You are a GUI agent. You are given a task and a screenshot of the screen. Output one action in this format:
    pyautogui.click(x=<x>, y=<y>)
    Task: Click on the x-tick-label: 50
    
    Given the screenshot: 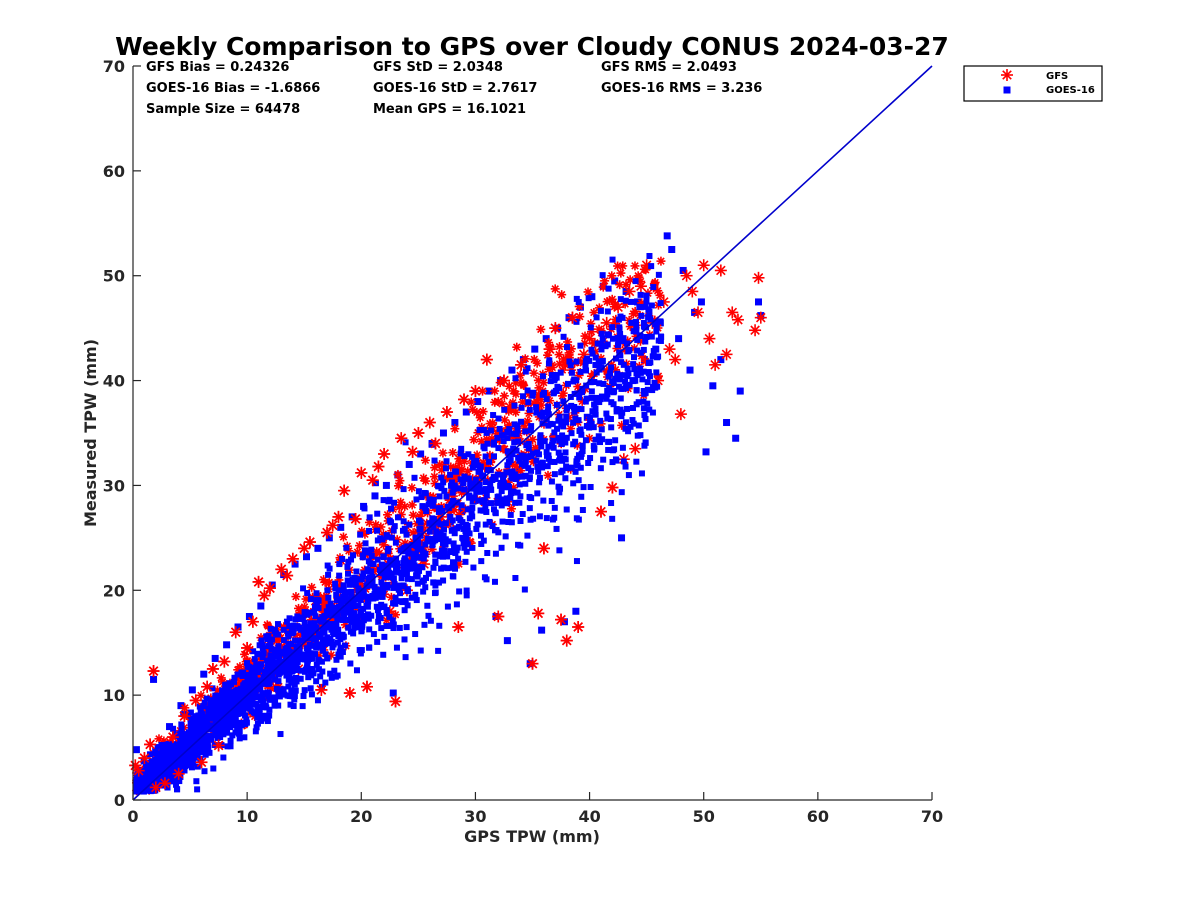 What is the action you would take?
    pyautogui.click(x=704, y=816)
    